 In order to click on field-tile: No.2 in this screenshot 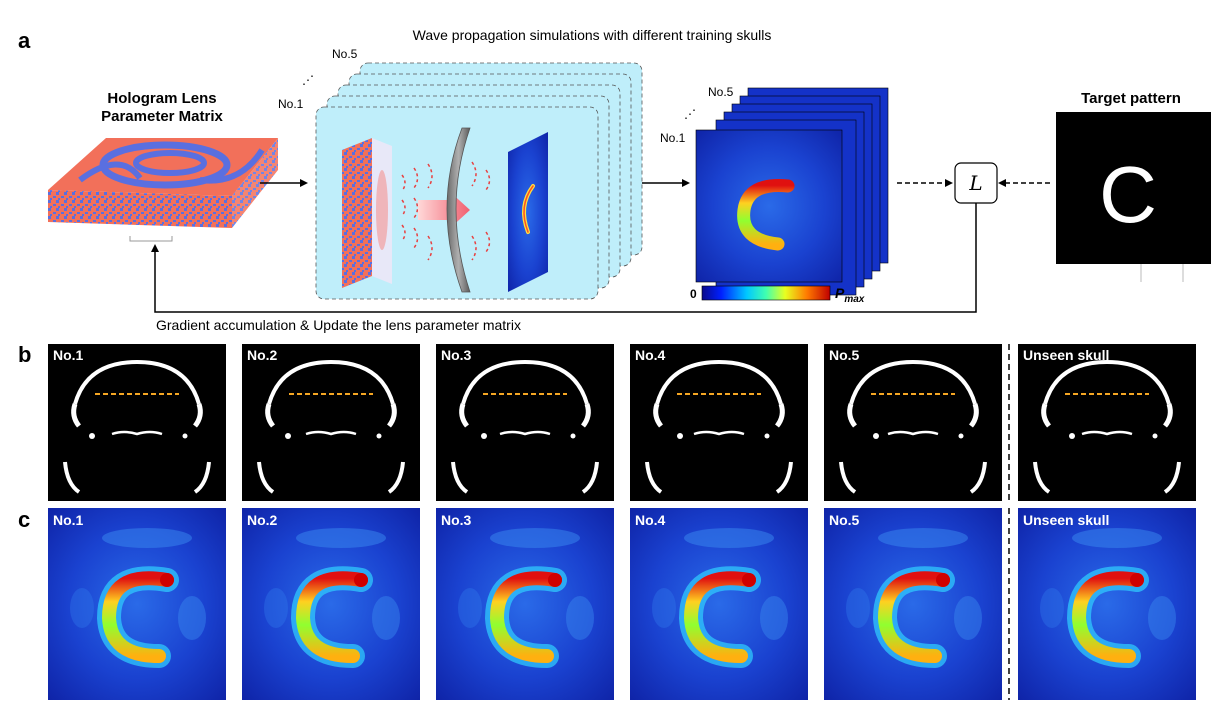, I will do `click(331, 604)`.